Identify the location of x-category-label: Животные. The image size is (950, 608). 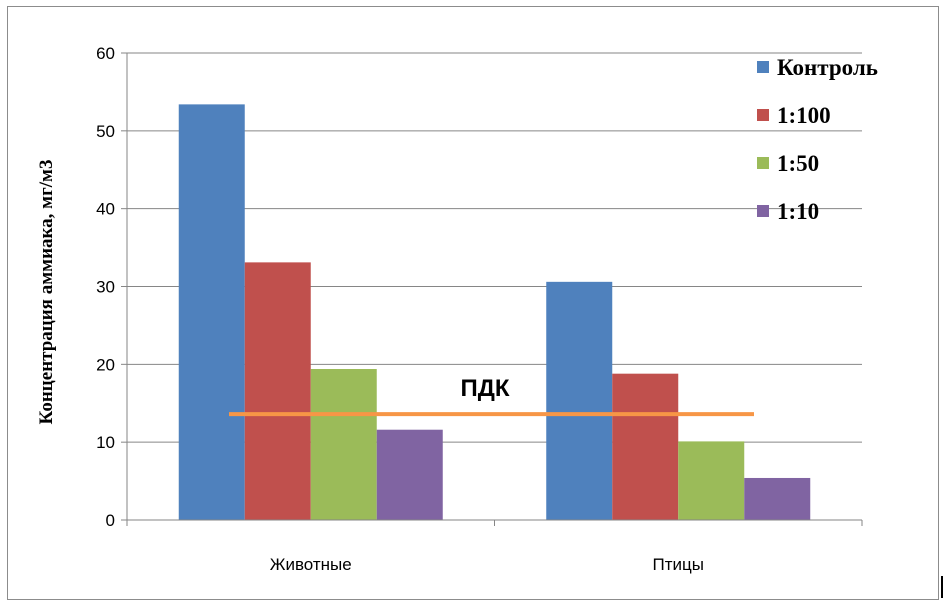
(311, 564).